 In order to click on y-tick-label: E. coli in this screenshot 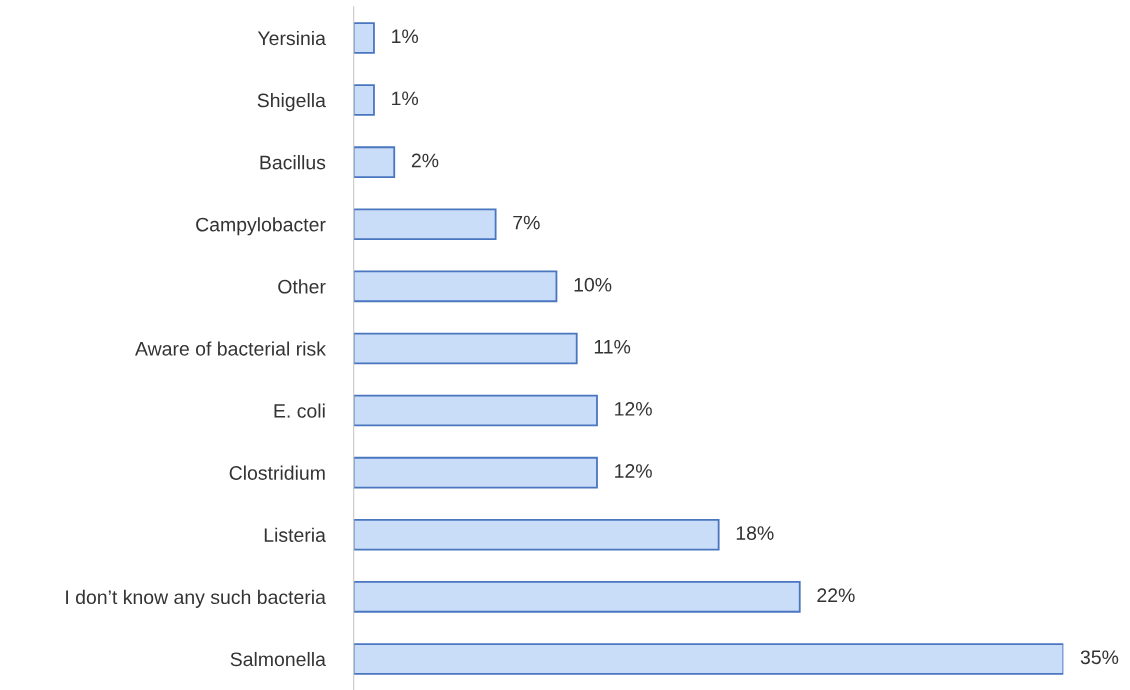, I will do `click(299, 410)`.